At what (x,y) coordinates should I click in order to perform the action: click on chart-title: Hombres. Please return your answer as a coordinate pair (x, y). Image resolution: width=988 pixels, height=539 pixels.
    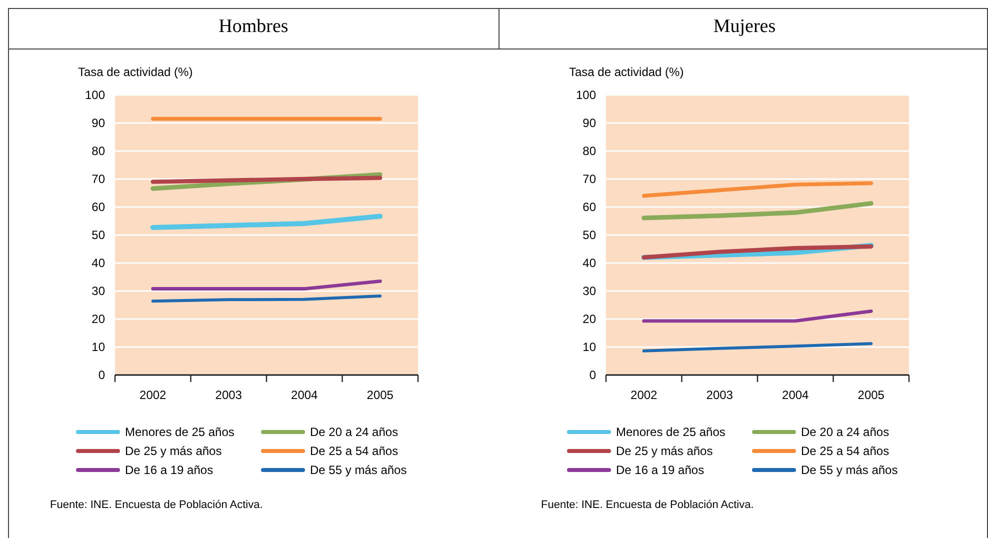
    Looking at the image, I should click on (253, 26).